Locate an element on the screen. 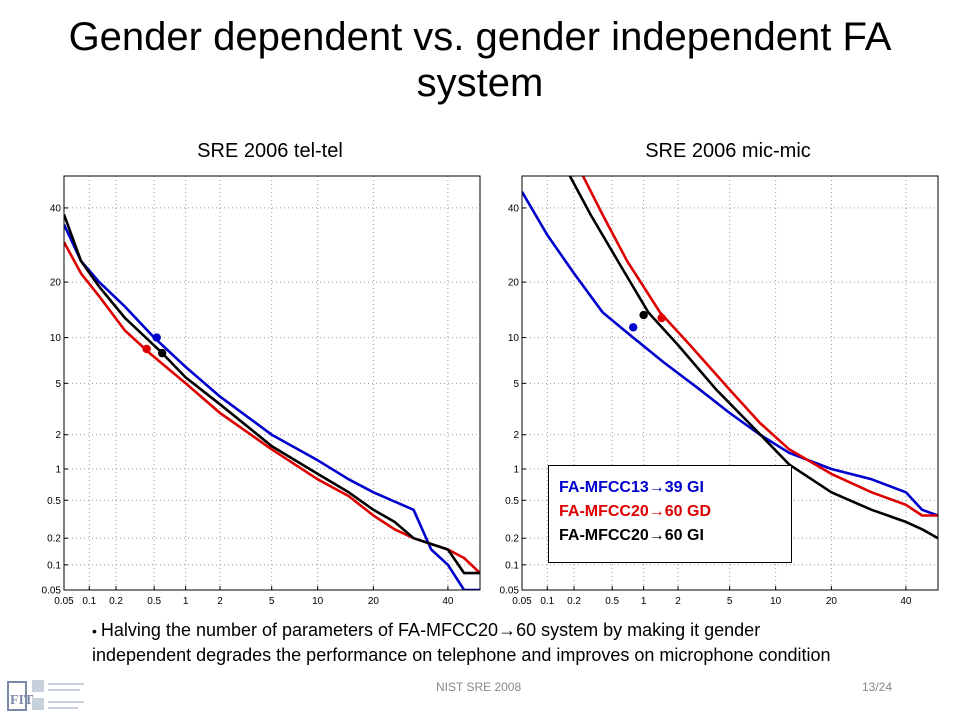  footer-center: NIST SRE 2008 is located at coordinates (479, 687).